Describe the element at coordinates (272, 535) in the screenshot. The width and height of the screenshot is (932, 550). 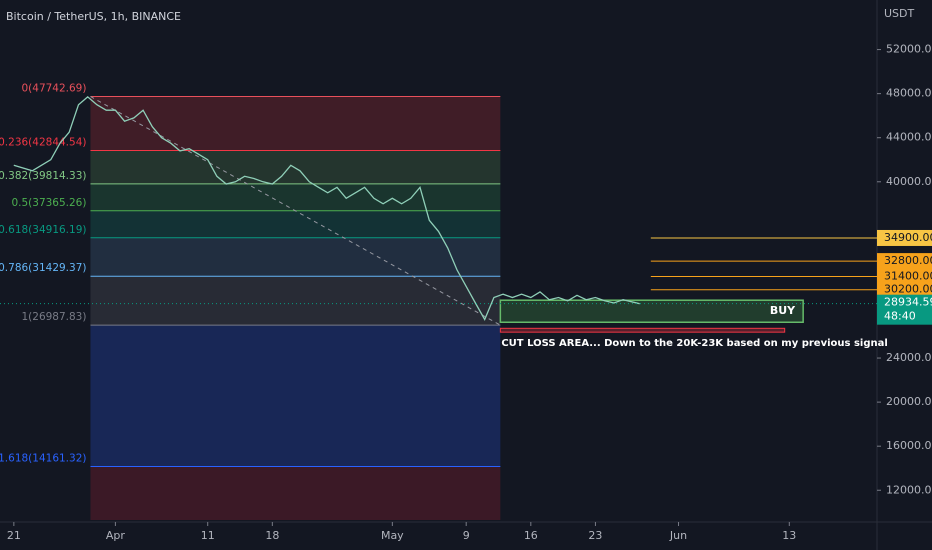
I see `x-tick-label: 18` at that location.